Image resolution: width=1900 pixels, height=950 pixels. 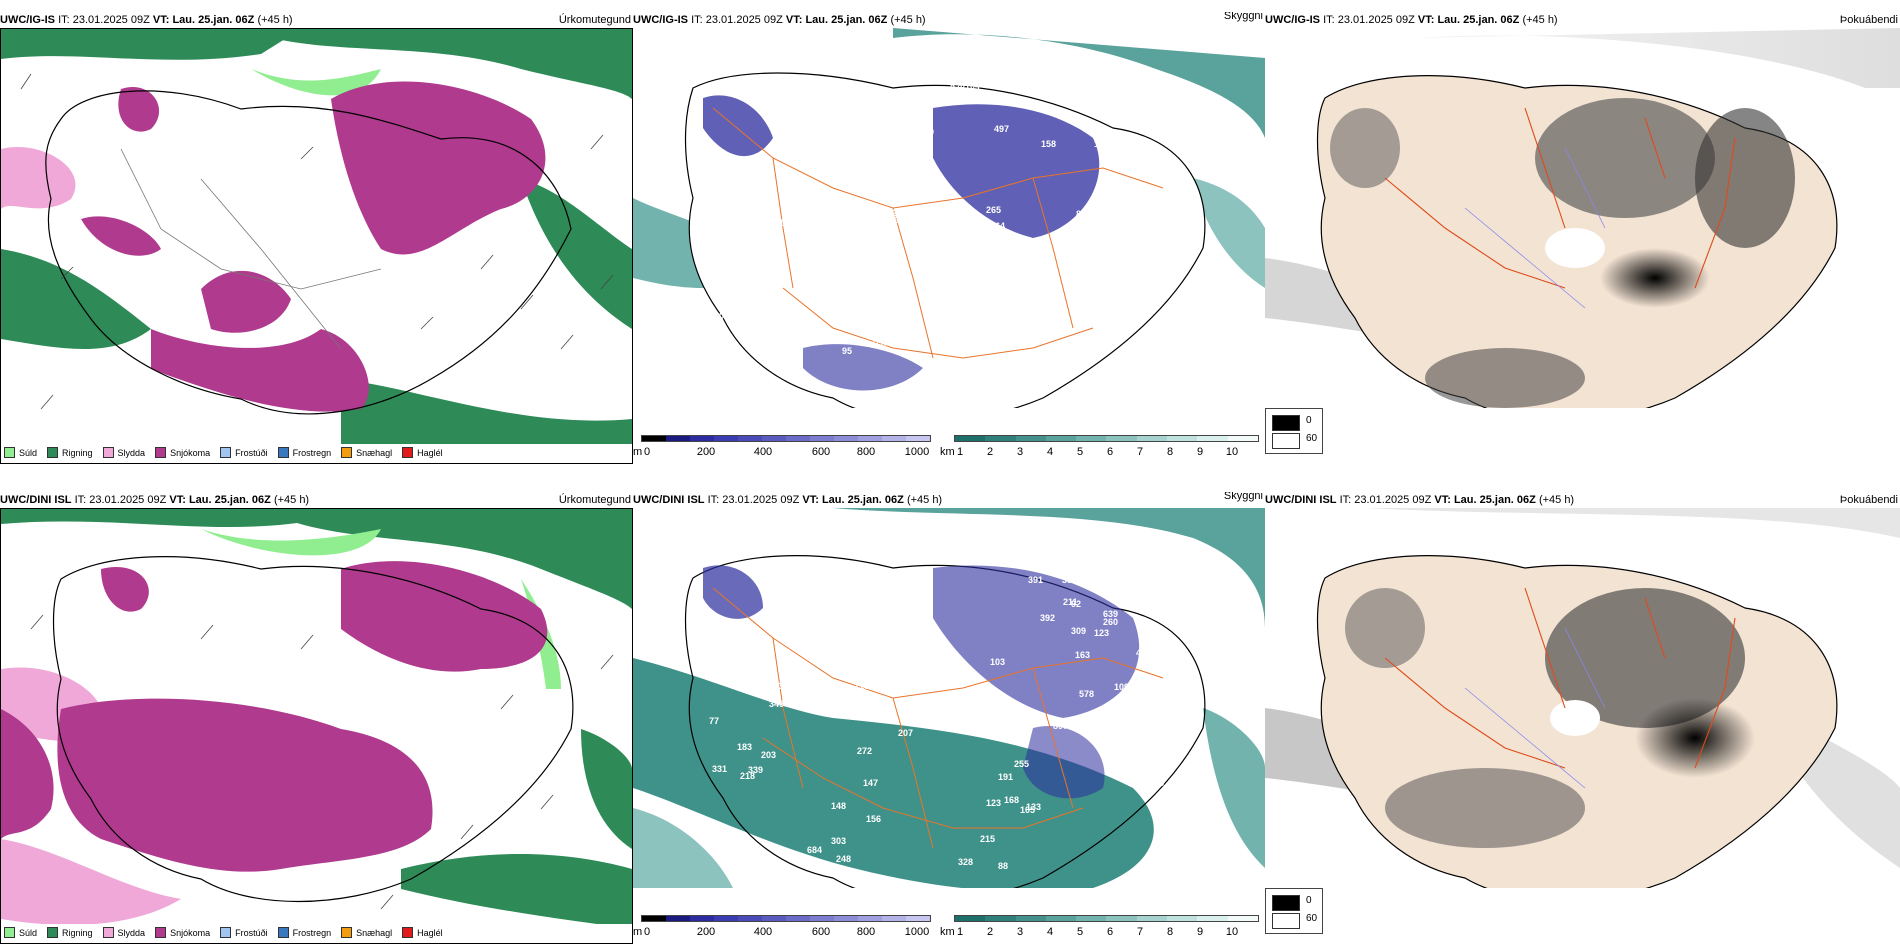 I want to click on visibility-value-label: 109, so click(x=1121, y=687).